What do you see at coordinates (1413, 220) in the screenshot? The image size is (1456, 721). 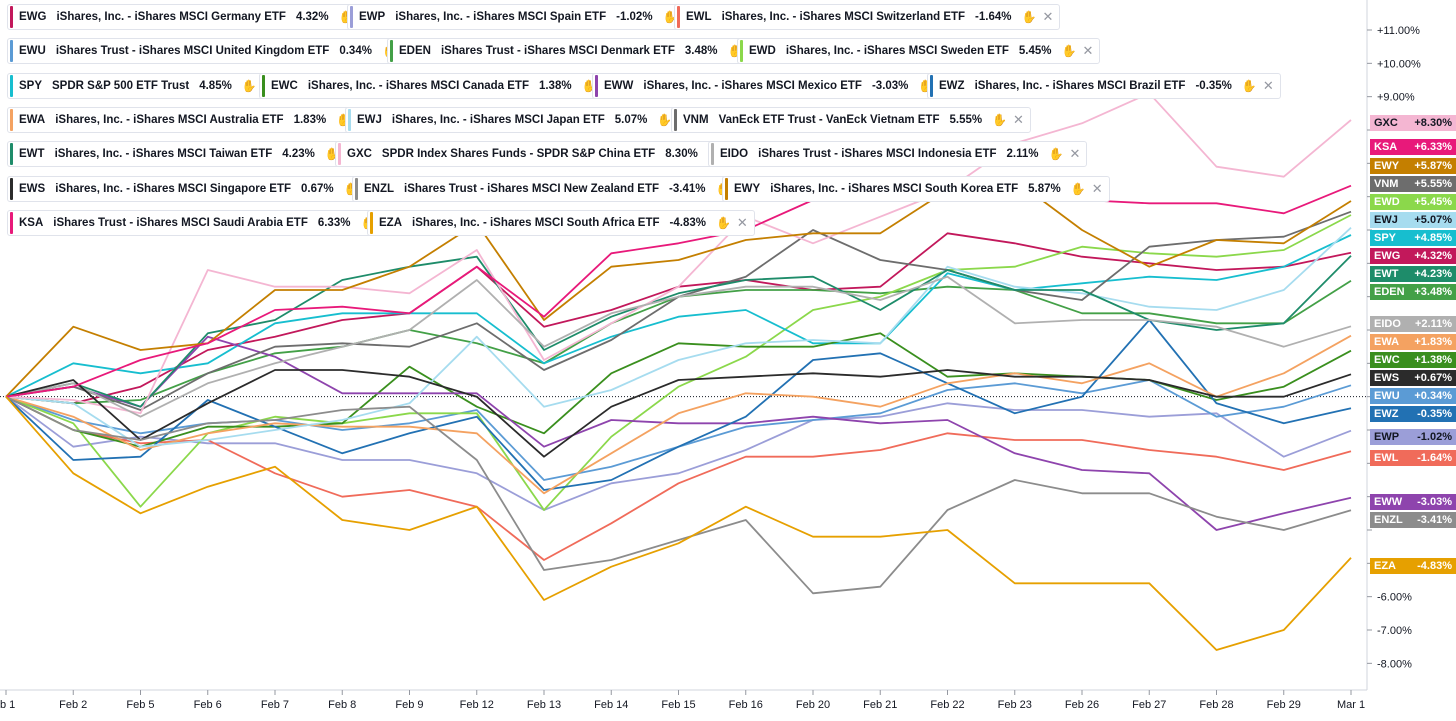 I see `price-tag-ewj: EWJ +5.07%` at bounding box center [1413, 220].